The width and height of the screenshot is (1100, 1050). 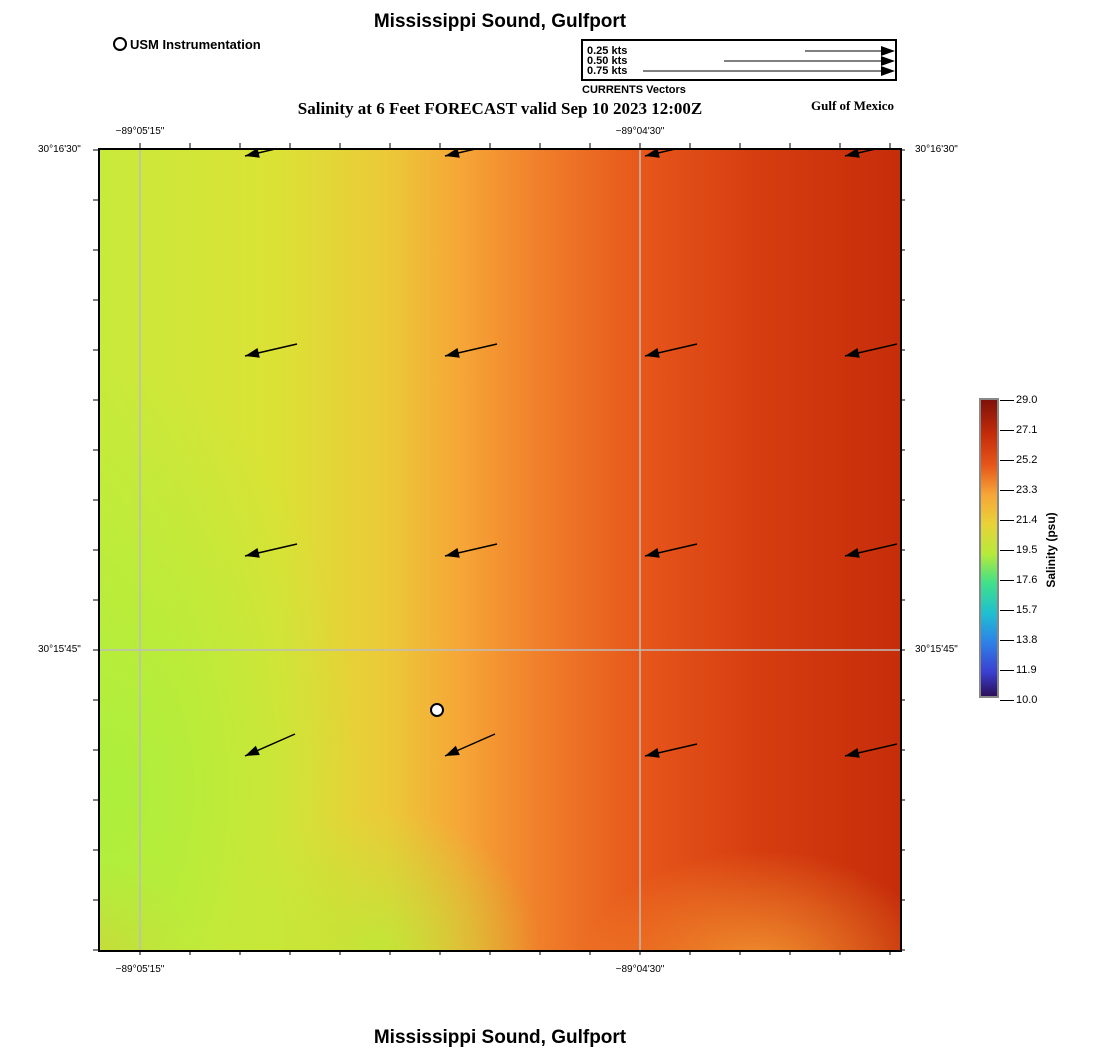 I want to click on colorbar-tick-label: 23.3, so click(x=1027, y=490).